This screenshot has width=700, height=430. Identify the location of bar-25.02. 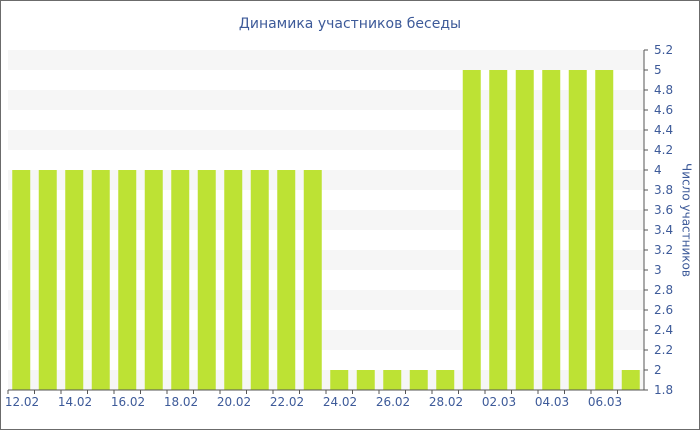
(365, 380).